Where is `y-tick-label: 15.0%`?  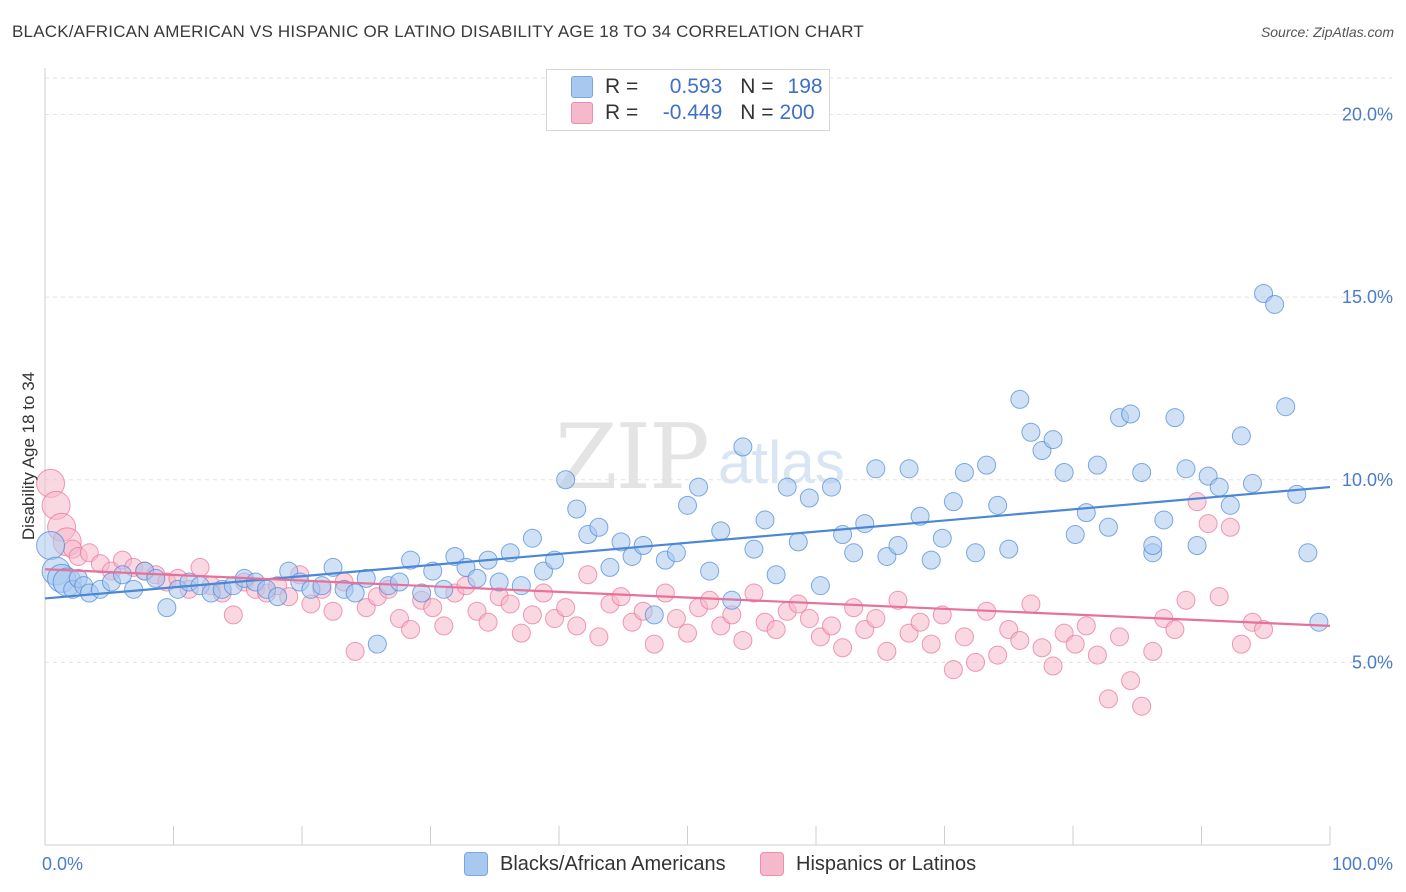 y-tick-label: 15.0% is located at coordinates (1367, 297).